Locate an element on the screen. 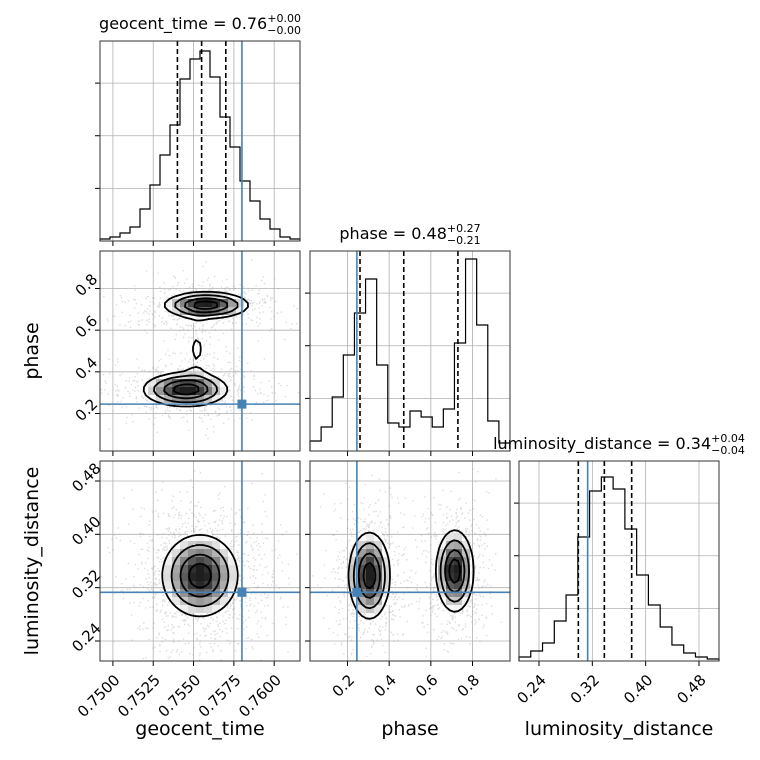 The width and height of the screenshot is (760, 760). x-tick-label: 0.7525 is located at coordinates (139, 696).